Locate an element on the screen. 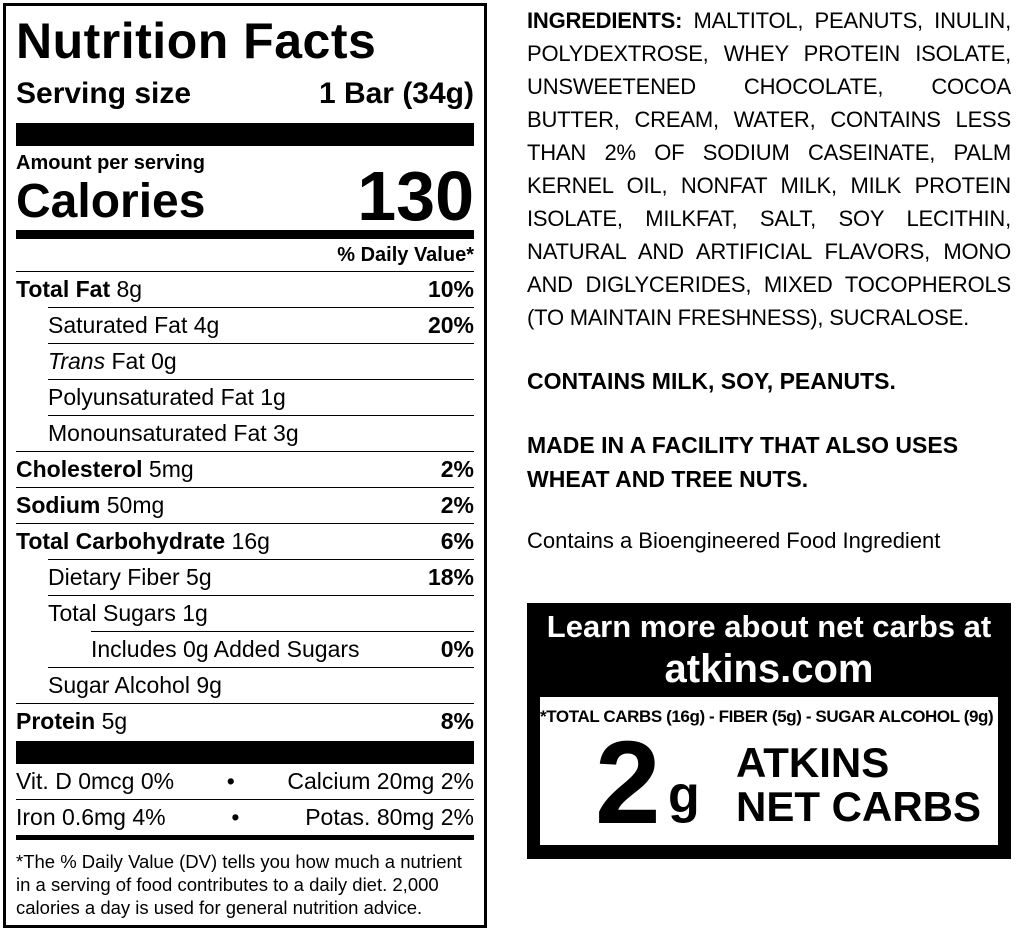 This screenshot has height=931, width=1019. nutrient-name: Total Sugars 1g is located at coordinates (128, 612).